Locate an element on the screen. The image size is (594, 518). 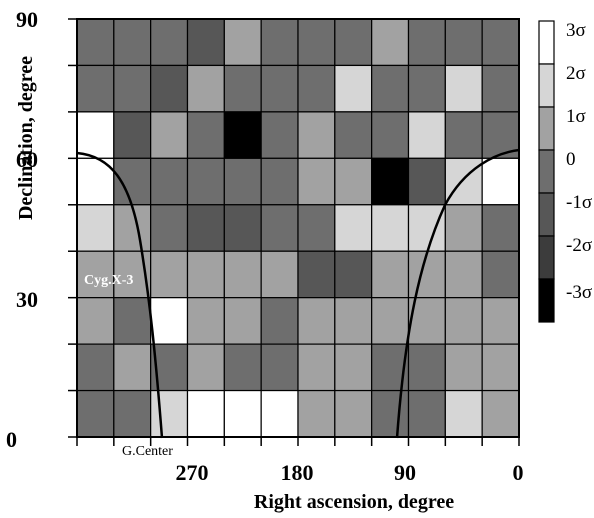
heatmap-cell-r8-c7 is located at coordinates (353, 413).